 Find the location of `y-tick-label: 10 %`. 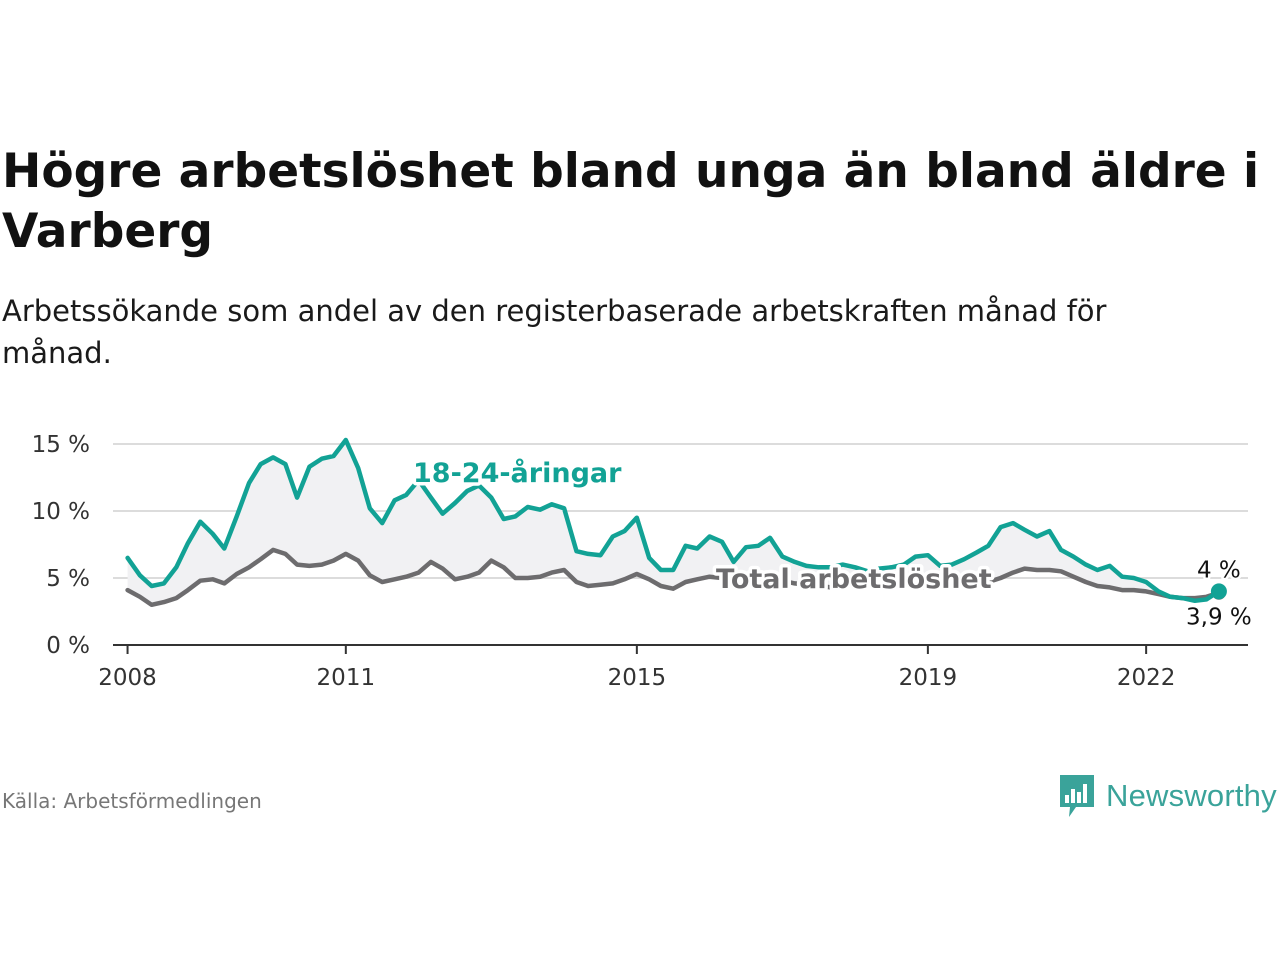

y-tick-label: 10 % is located at coordinates (61, 512).